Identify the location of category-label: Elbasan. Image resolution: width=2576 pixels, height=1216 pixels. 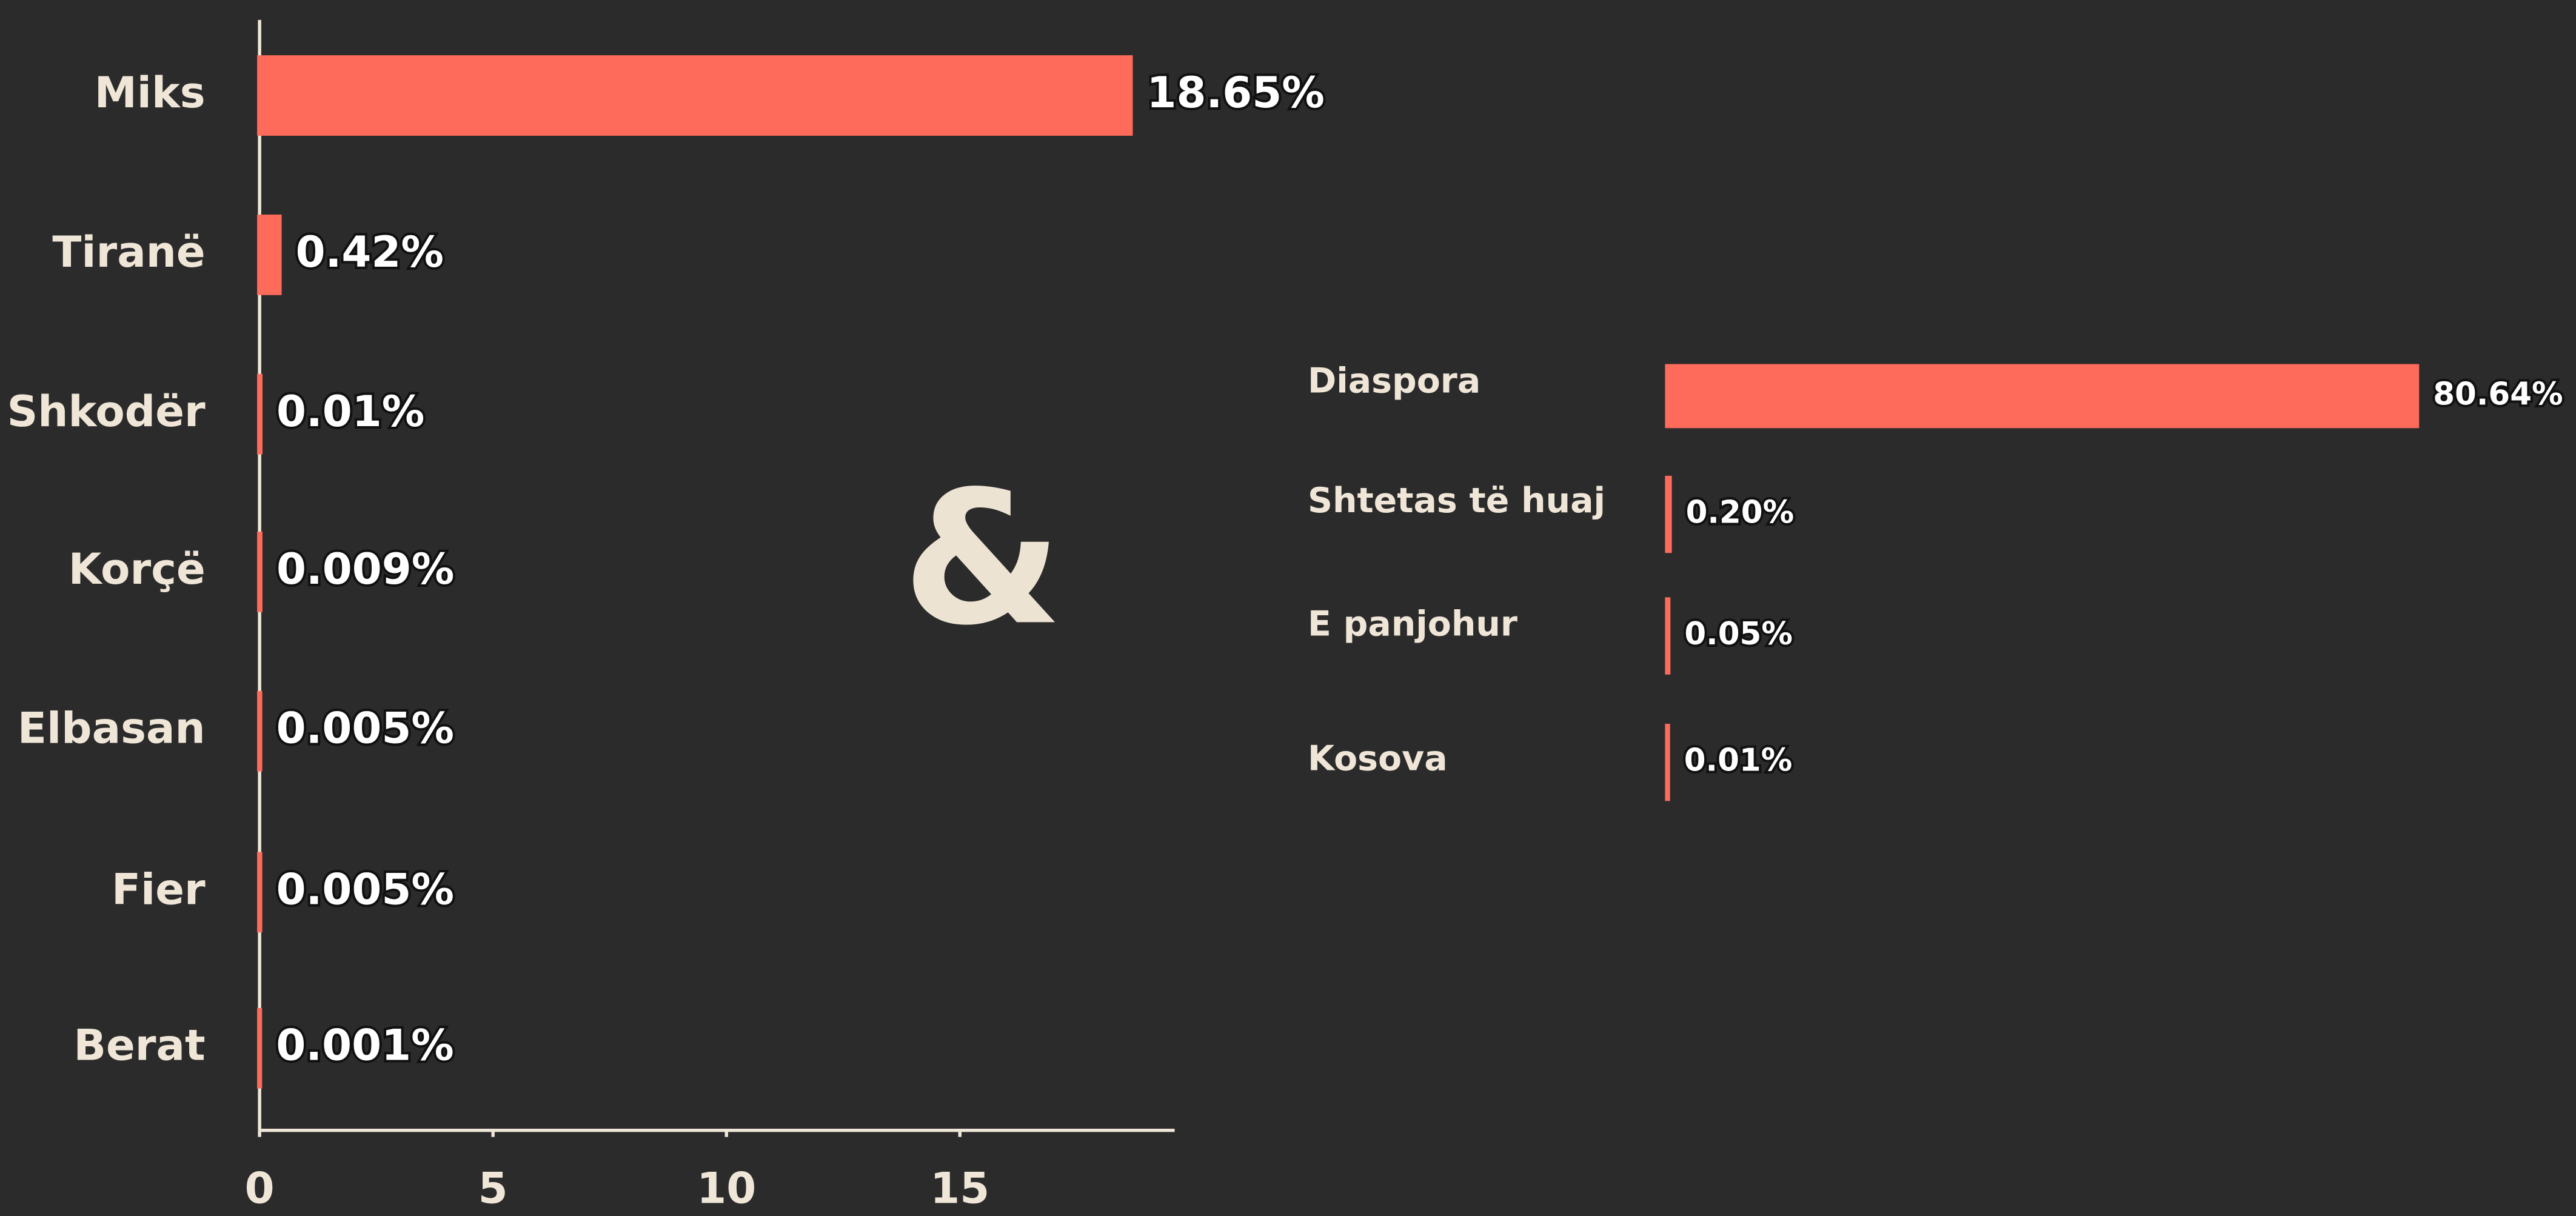
(112, 728).